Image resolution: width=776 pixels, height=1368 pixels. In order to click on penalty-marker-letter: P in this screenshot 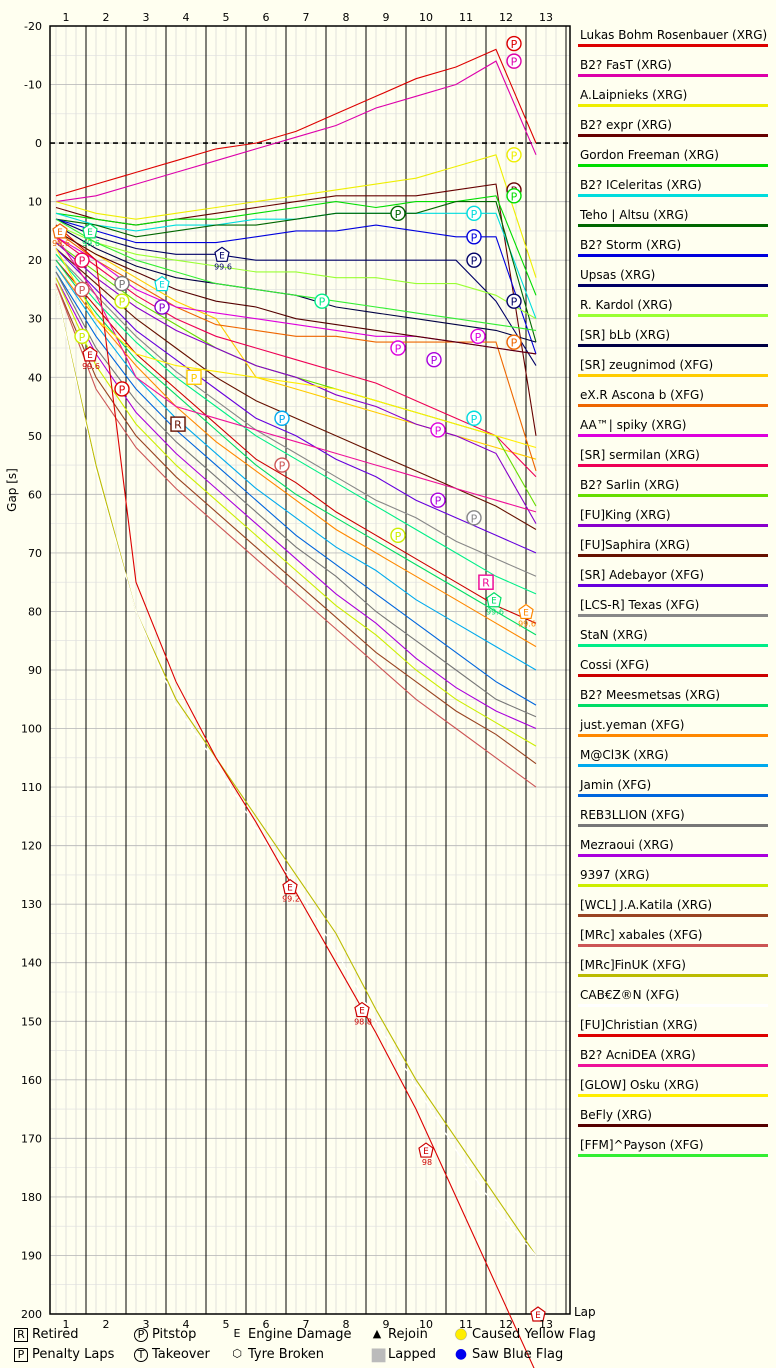, I will do `click(194, 378)`.